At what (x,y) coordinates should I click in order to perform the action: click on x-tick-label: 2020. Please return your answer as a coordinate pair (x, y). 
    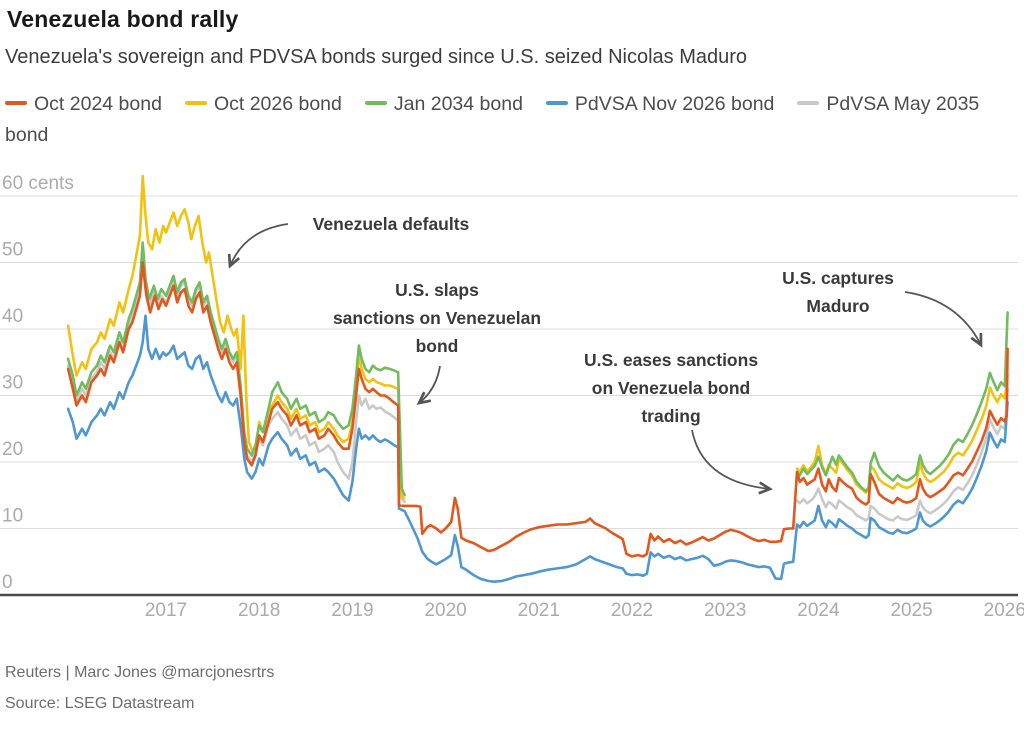
    Looking at the image, I should click on (445, 610).